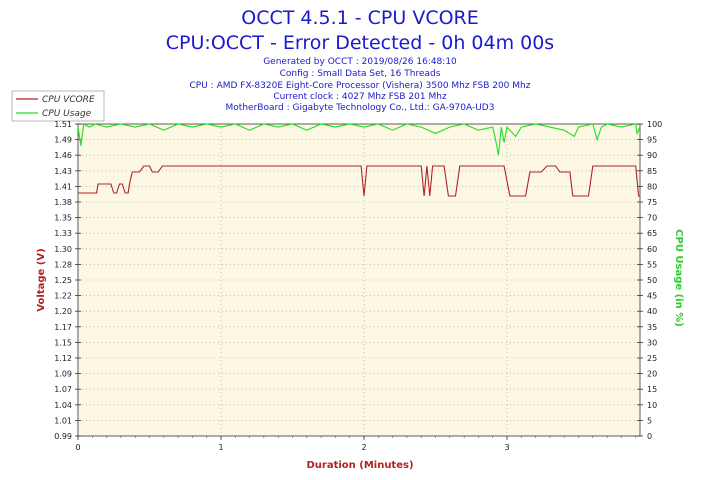 The image size is (720, 480). I want to click on x-tick-label: 1, so click(220, 447).